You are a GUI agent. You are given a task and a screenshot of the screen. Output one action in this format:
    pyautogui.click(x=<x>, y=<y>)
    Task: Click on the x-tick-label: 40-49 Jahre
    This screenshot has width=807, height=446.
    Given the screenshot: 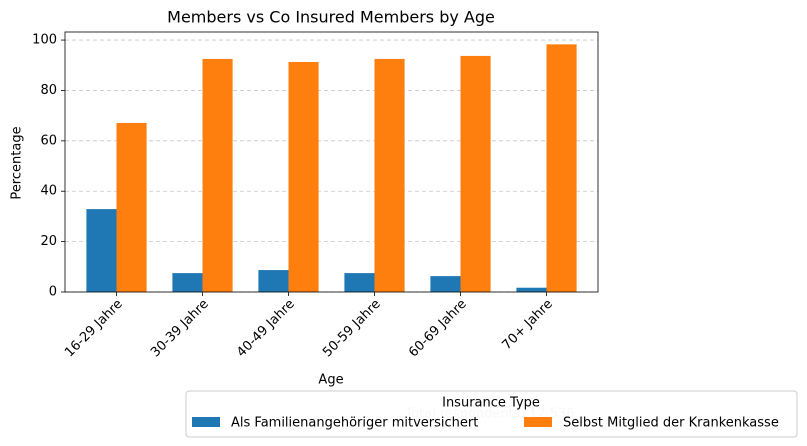 What is the action you would take?
    pyautogui.click(x=266, y=329)
    